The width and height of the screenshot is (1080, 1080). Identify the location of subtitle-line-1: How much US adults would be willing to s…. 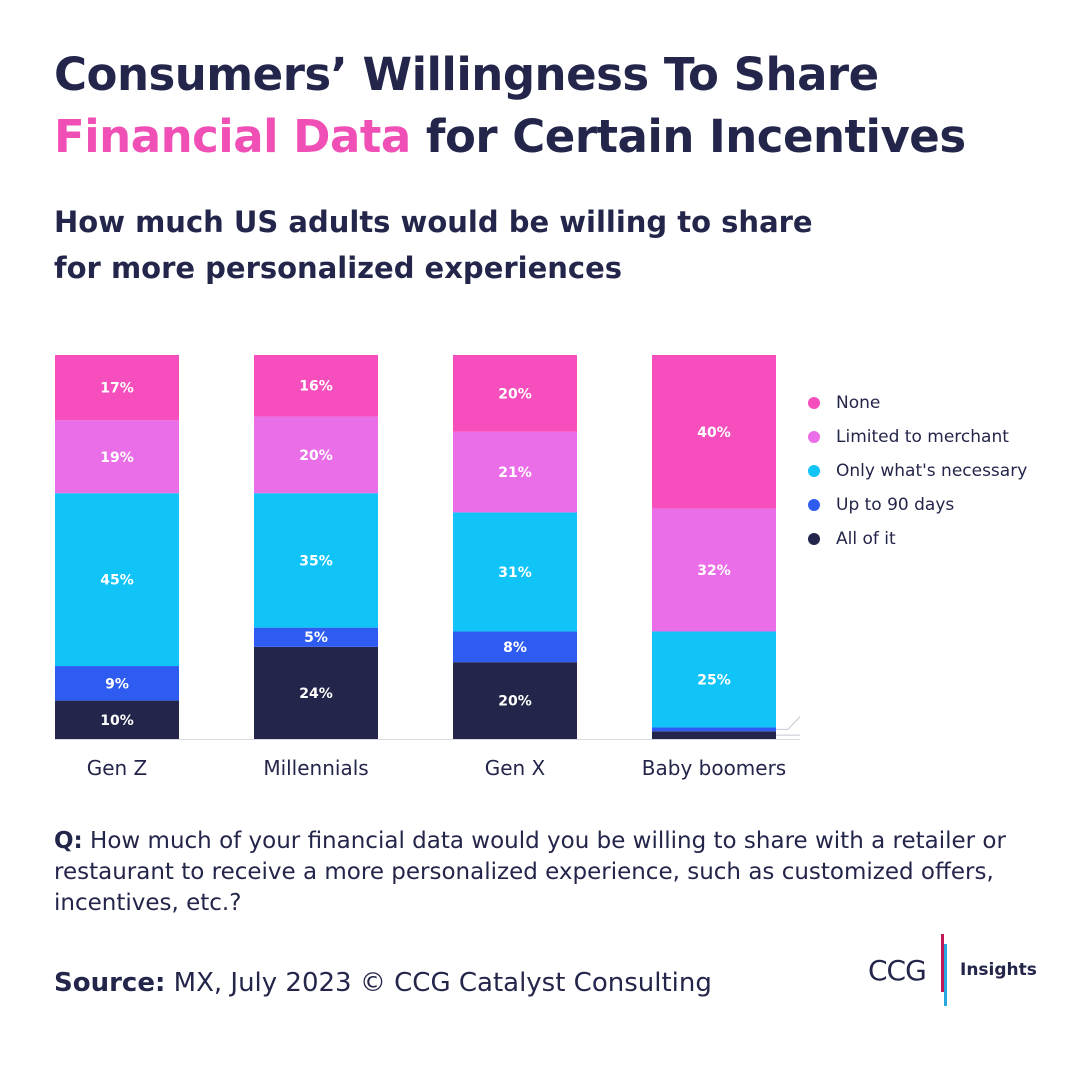
(433, 222).